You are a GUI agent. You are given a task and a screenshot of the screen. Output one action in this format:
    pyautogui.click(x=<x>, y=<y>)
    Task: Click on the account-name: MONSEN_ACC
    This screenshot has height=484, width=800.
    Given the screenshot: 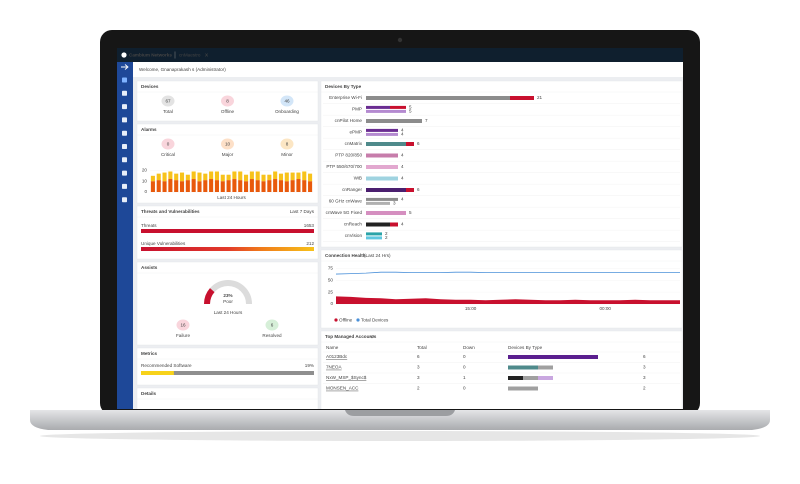 What is the action you would take?
    pyautogui.click(x=342, y=388)
    